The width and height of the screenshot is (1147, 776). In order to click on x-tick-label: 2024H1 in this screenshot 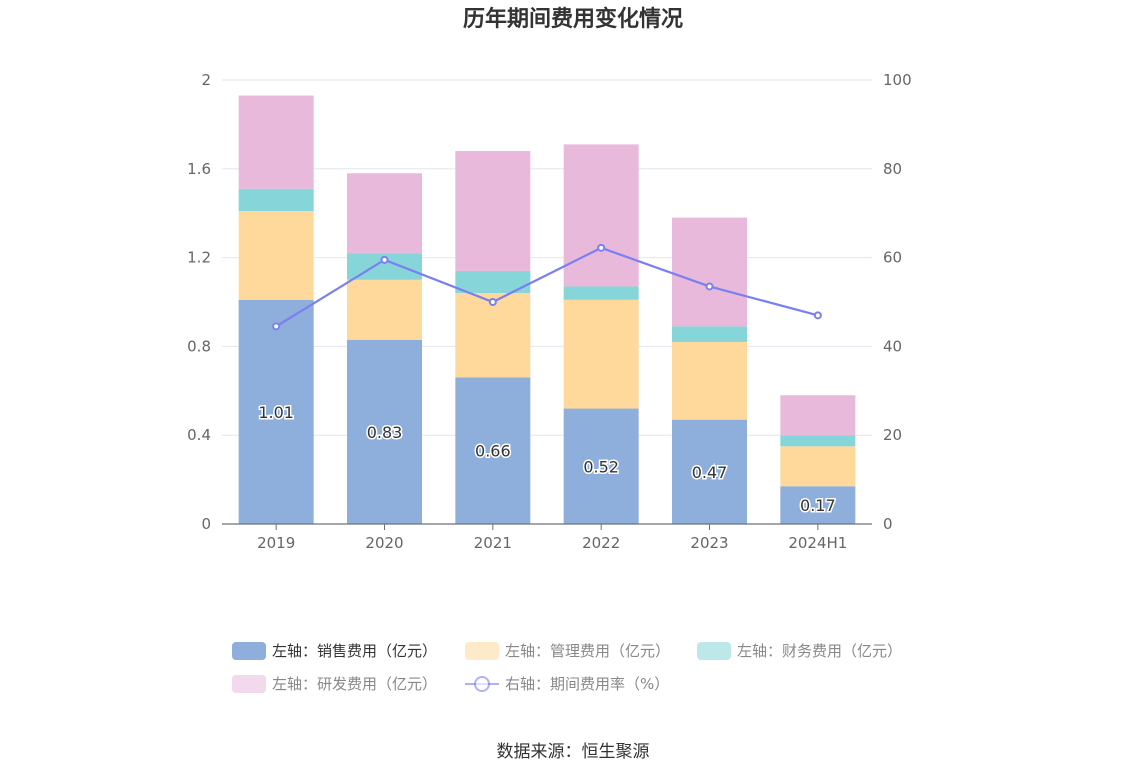, I will do `click(817, 543)`.